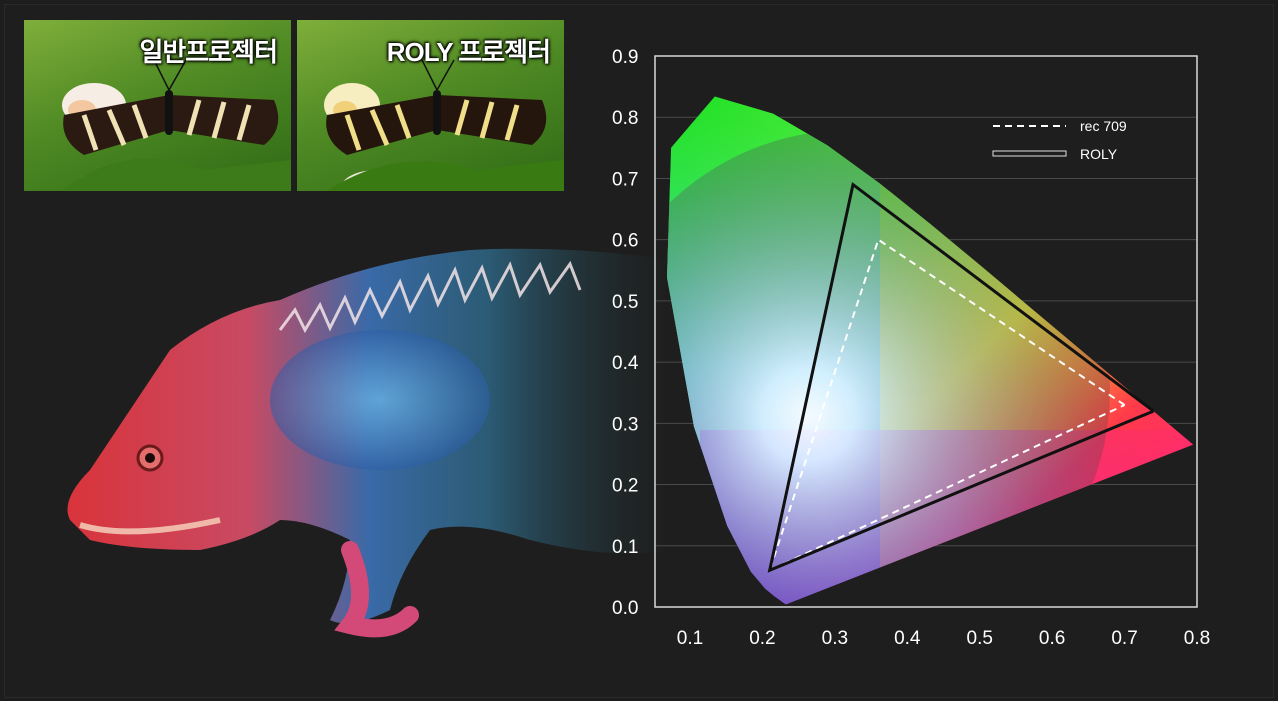 This screenshot has height=701, width=1278. What do you see at coordinates (157, 125) in the screenshot?
I see `butterfly-photo-normal` at bounding box center [157, 125].